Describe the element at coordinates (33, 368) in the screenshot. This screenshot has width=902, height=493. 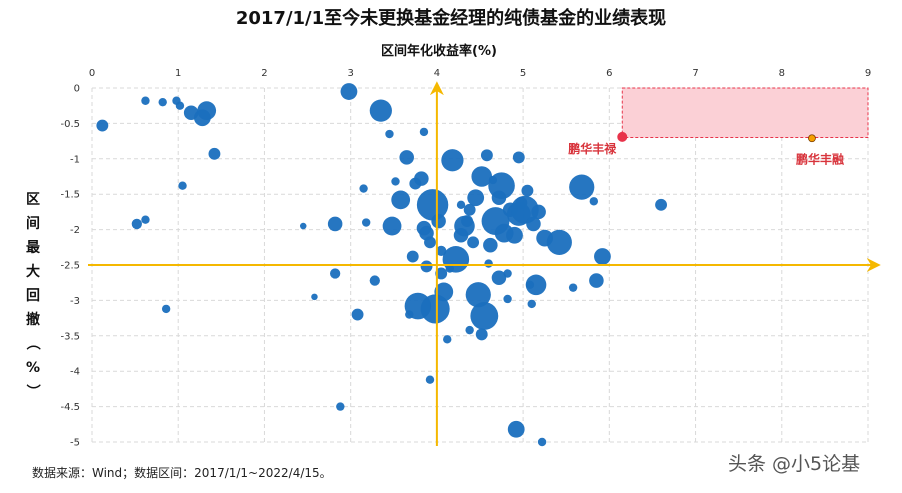
I see `y-label-char: %` at that location.